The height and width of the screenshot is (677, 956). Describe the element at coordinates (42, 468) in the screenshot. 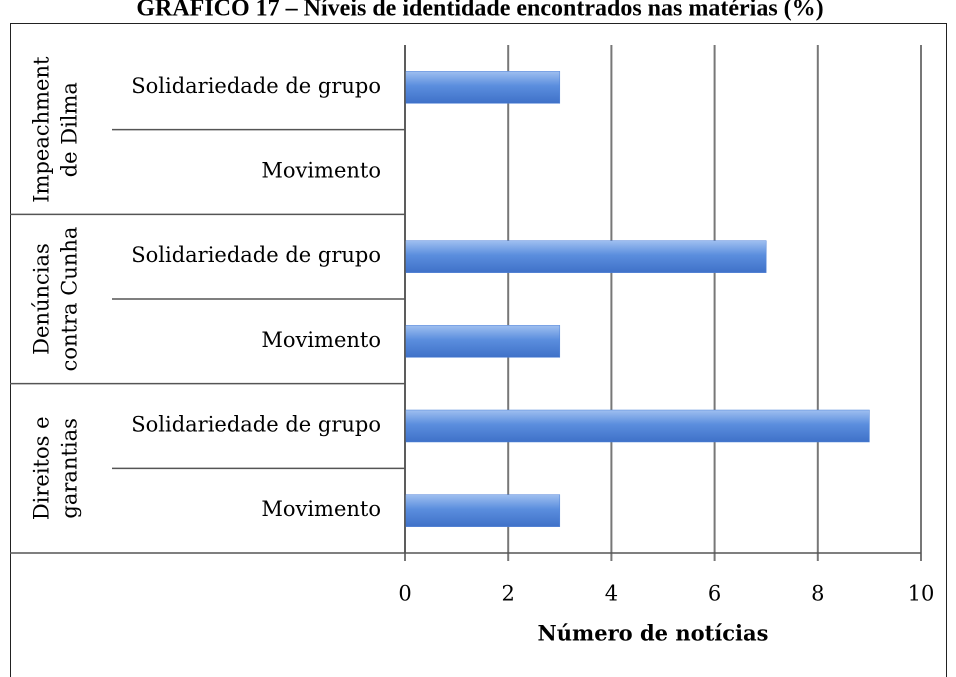

I see `group-label: Direitos e` at that location.